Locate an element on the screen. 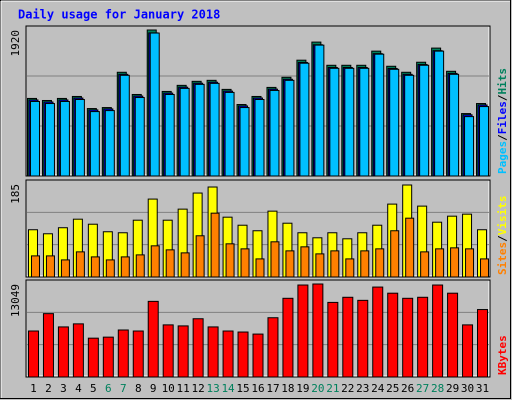  y-tick-label: 1920 is located at coordinates (15, 43).